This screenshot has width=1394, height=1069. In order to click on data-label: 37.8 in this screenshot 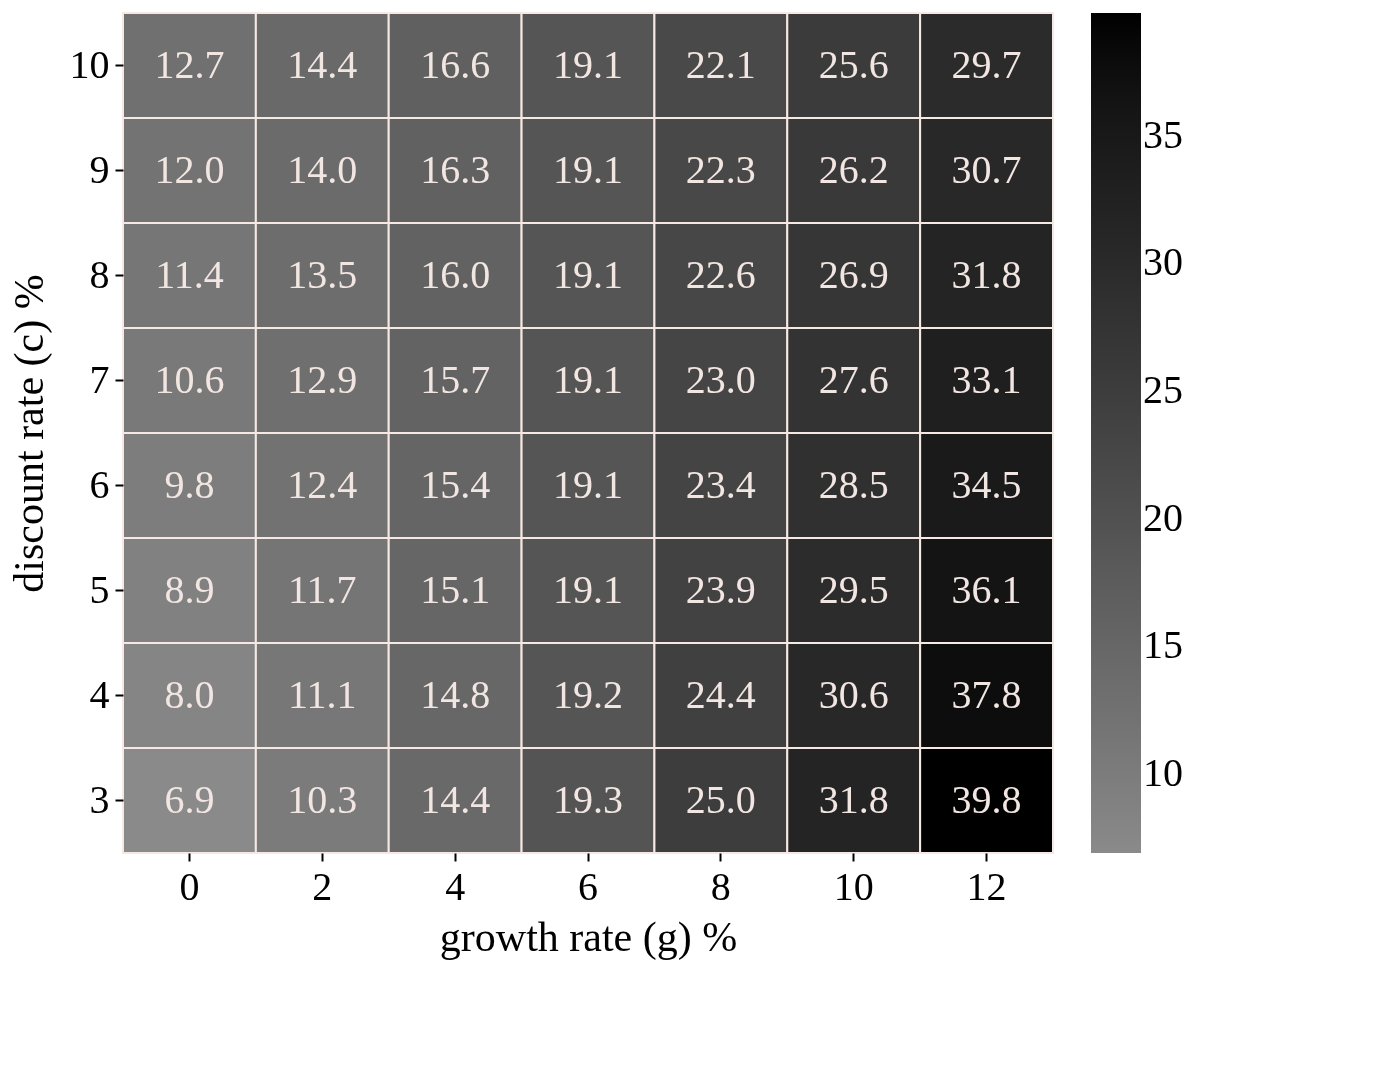, I will do `click(986, 694)`.